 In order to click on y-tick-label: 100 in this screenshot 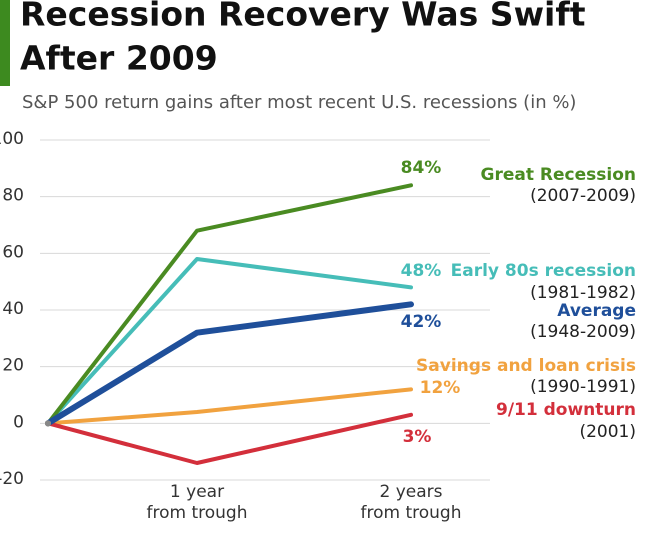, I will do `click(12, 139)`.